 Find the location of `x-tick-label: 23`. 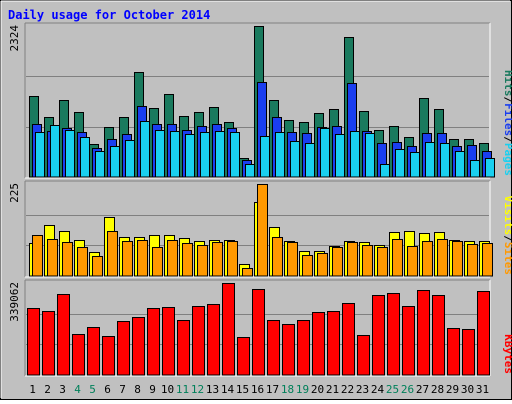

x-tick-label: 23 is located at coordinates (362, 389).